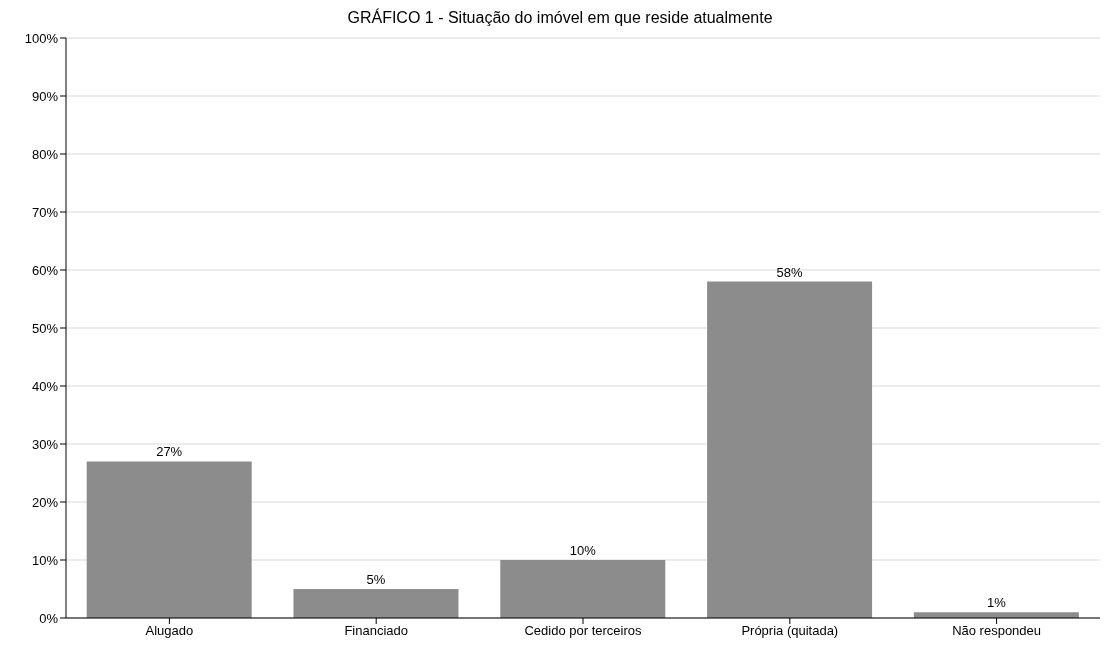 The width and height of the screenshot is (1120, 658). What do you see at coordinates (583, 550) in the screenshot?
I see `data-label: 10%` at bounding box center [583, 550].